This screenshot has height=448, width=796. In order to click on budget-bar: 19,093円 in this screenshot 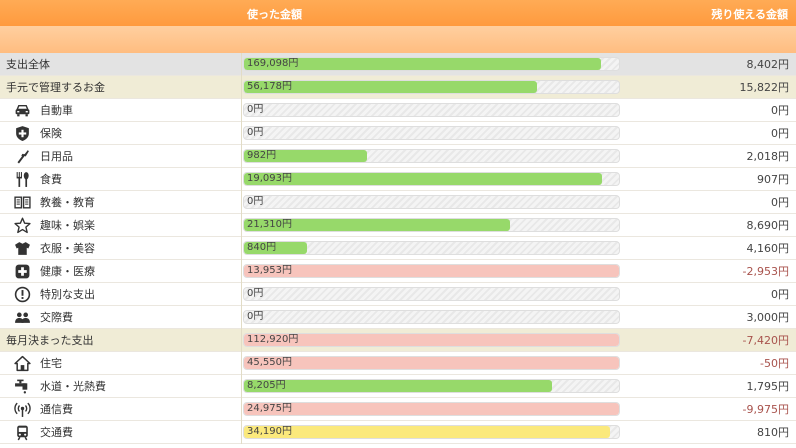, I will do `click(431, 179)`.